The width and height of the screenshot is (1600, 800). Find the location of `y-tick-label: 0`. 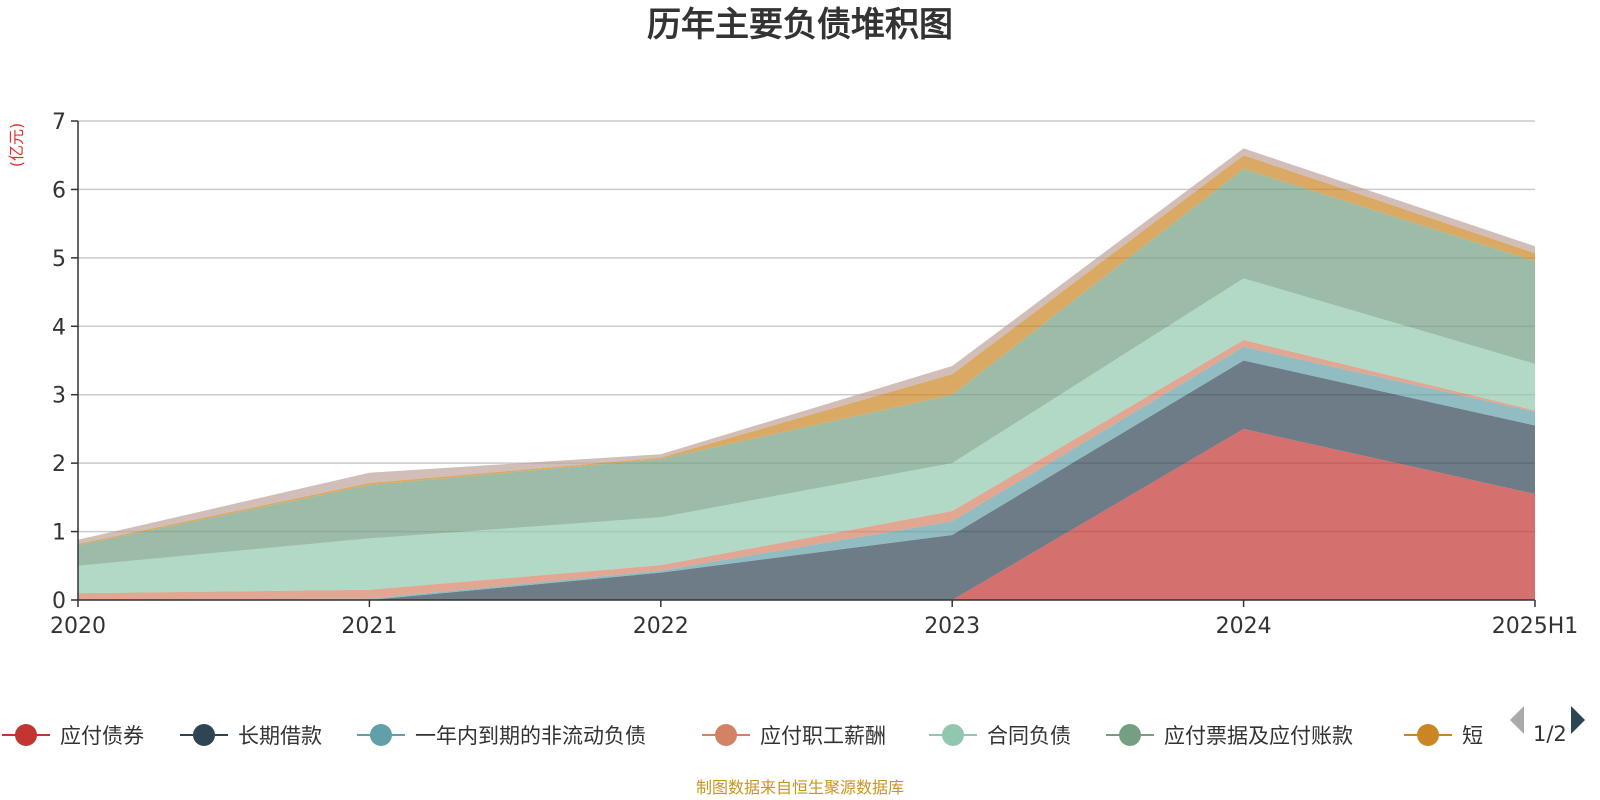

y-tick-label: 0 is located at coordinates (59, 601).